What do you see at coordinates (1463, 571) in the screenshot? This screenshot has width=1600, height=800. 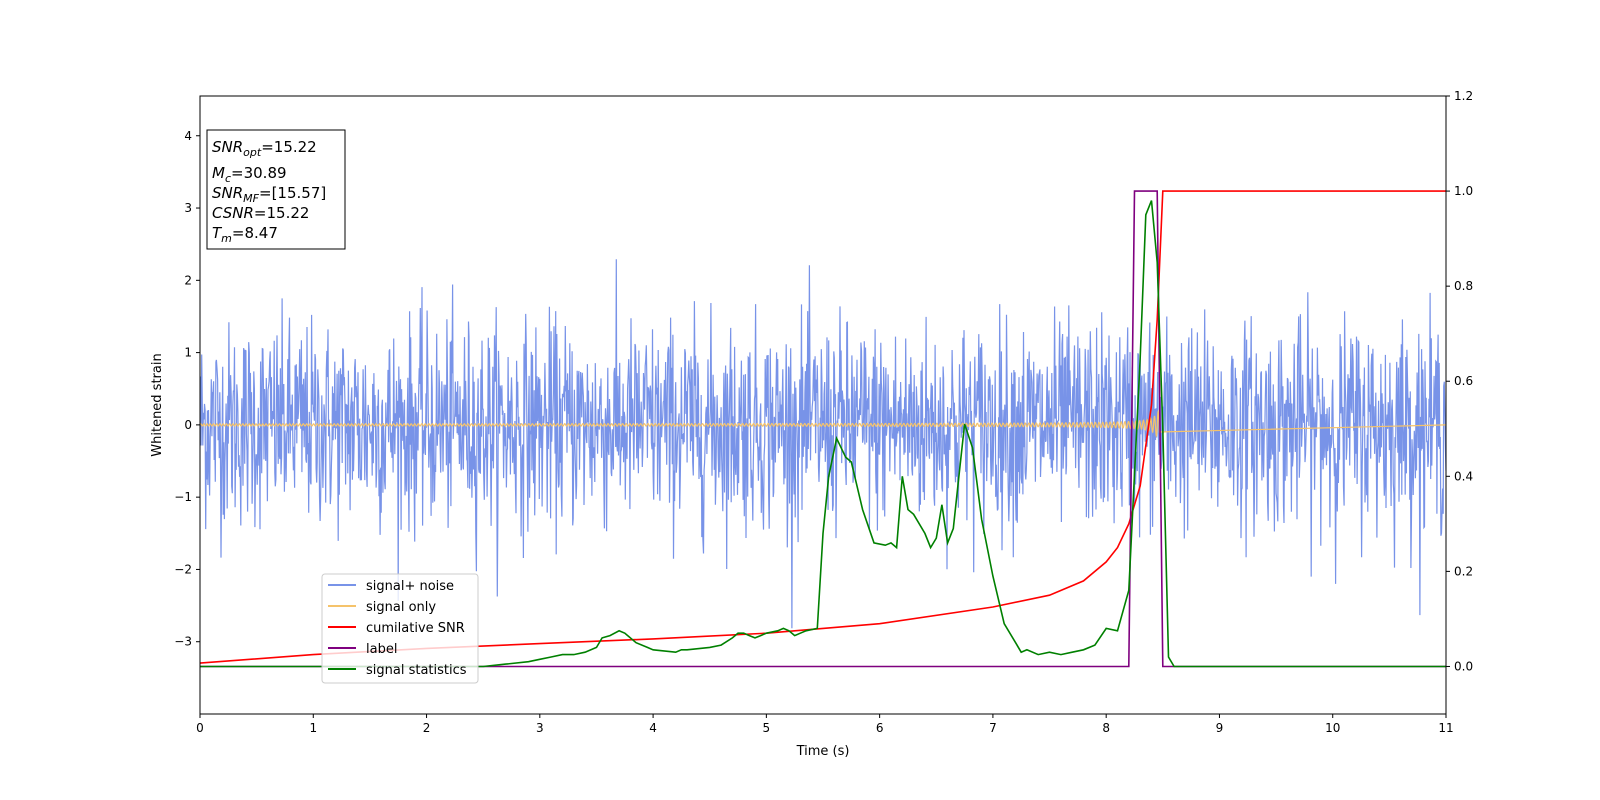 I see `y2-tick-label: 0.2` at bounding box center [1463, 571].